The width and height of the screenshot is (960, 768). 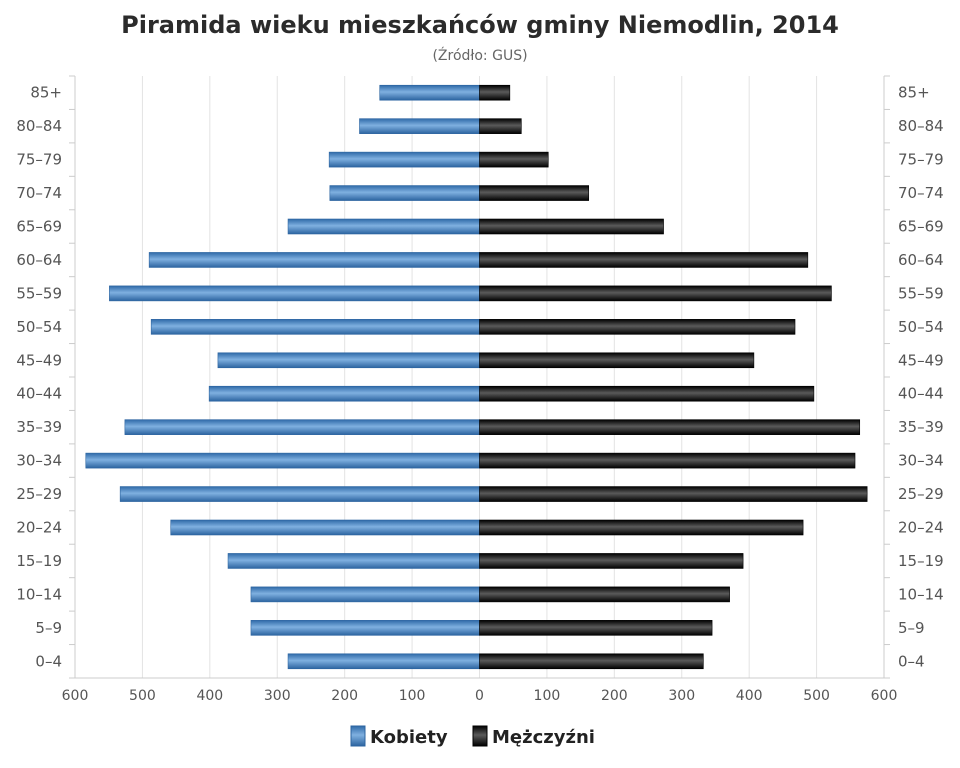 I want to click on chart-subtitle: (Źródło: GUS), so click(x=479, y=55).